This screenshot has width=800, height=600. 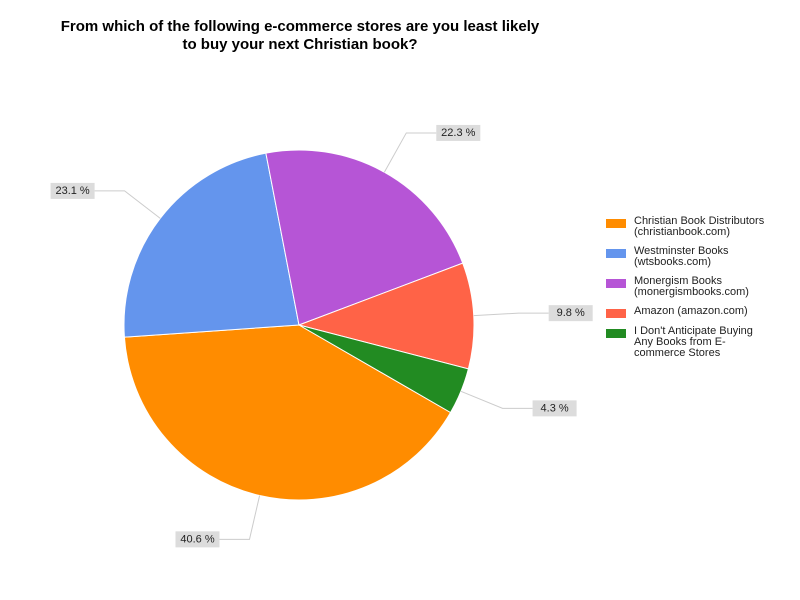 I want to click on data-label-group: 4.3 %, so click(x=554, y=408).